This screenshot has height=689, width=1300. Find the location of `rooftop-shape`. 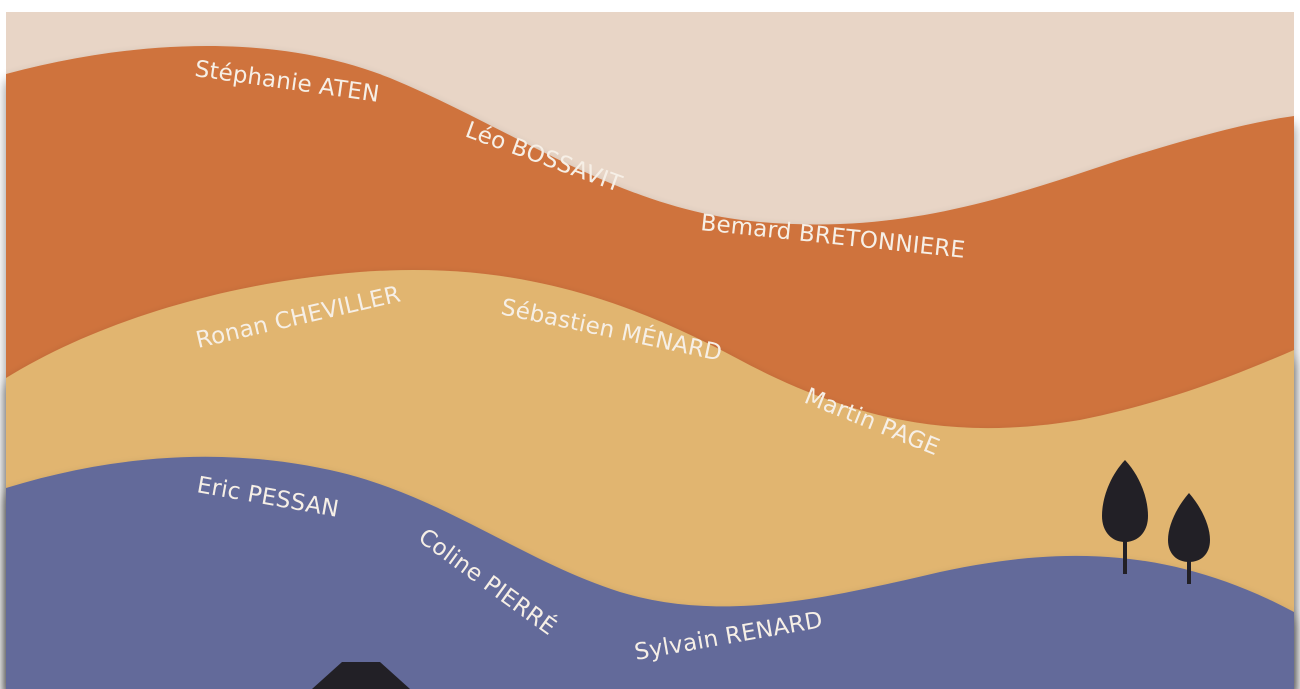

rooftop-shape is located at coordinates (361, 675).